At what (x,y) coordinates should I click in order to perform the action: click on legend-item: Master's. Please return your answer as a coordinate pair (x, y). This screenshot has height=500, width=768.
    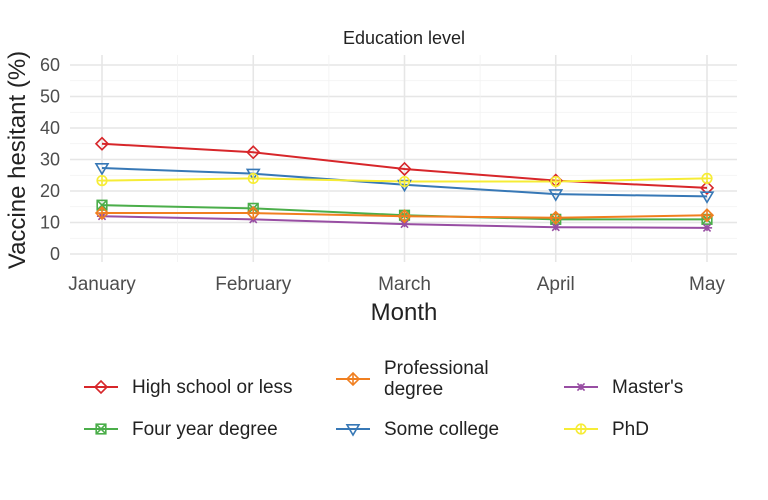
    Looking at the image, I should click on (623, 387).